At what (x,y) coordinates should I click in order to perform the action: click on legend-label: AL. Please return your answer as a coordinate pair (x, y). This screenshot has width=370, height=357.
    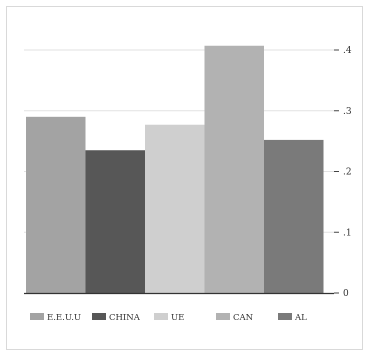
    Looking at the image, I should click on (300, 318).